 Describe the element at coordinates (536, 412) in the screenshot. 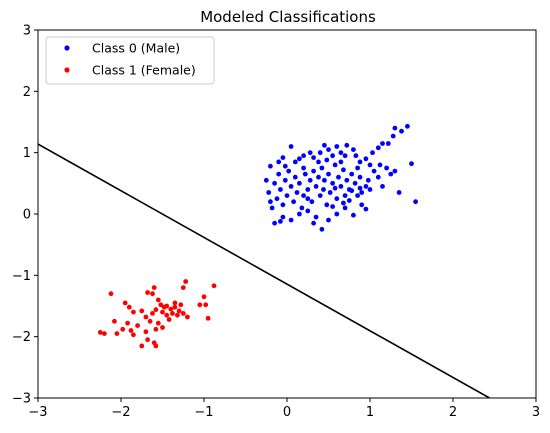

I see `x-tick-label: 3` at that location.